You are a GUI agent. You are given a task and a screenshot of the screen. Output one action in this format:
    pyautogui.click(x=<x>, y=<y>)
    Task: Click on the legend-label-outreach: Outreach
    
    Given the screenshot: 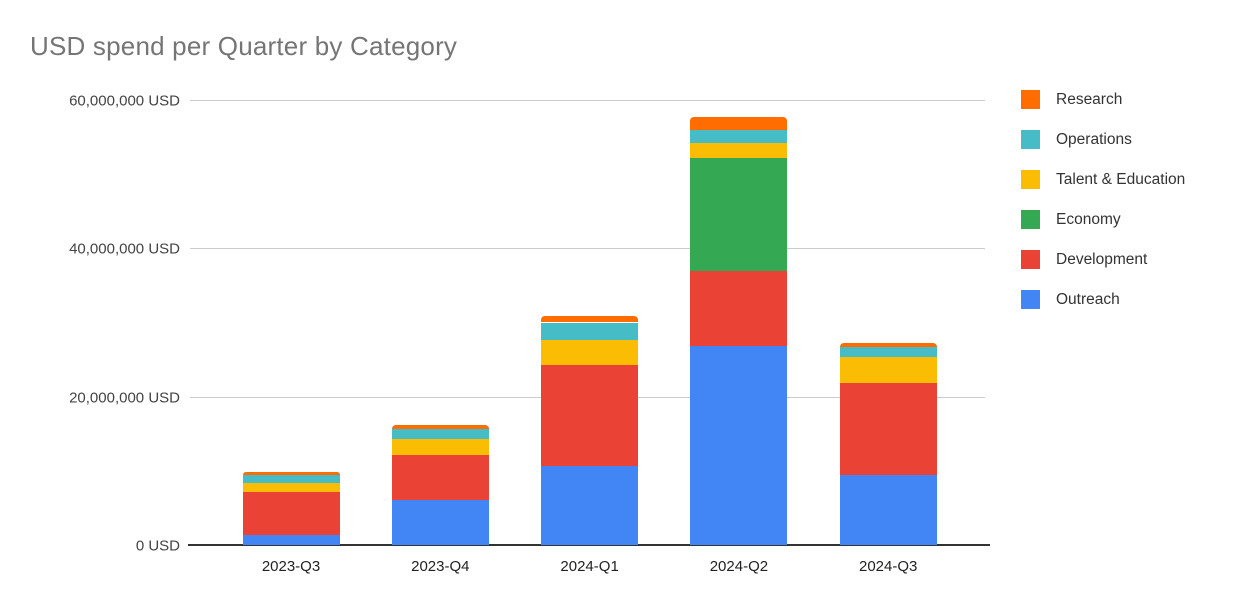 What is the action you would take?
    pyautogui.click(x=1088, y=299)
    